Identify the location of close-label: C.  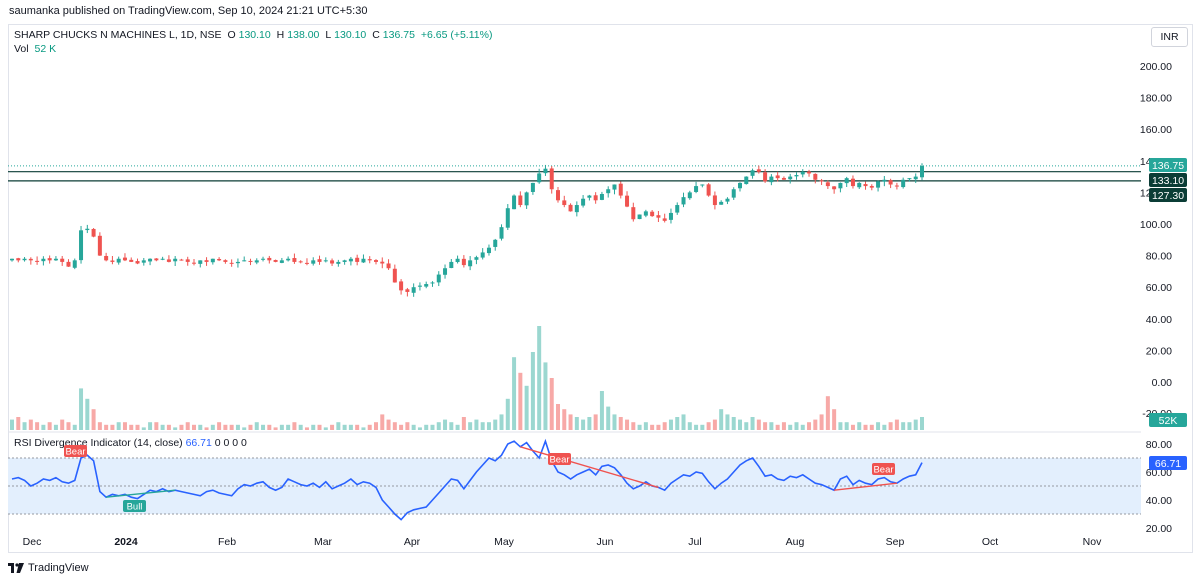
(376, 35).